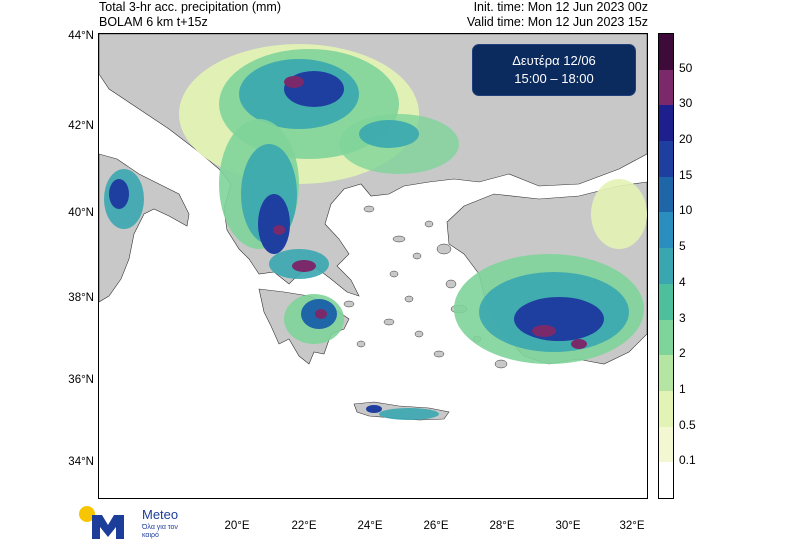 Image resolution: width=800 pixels, height=549 pixels. I want to click on colorbar, so click(666, 266).